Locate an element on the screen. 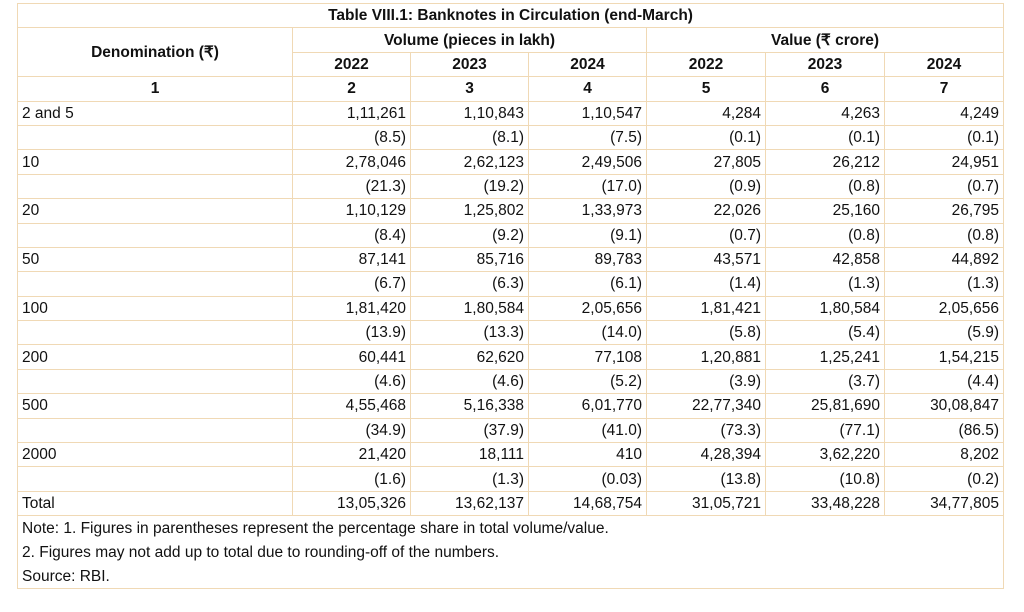  share-cell: (3.9) is located at coordinates (706, 381).